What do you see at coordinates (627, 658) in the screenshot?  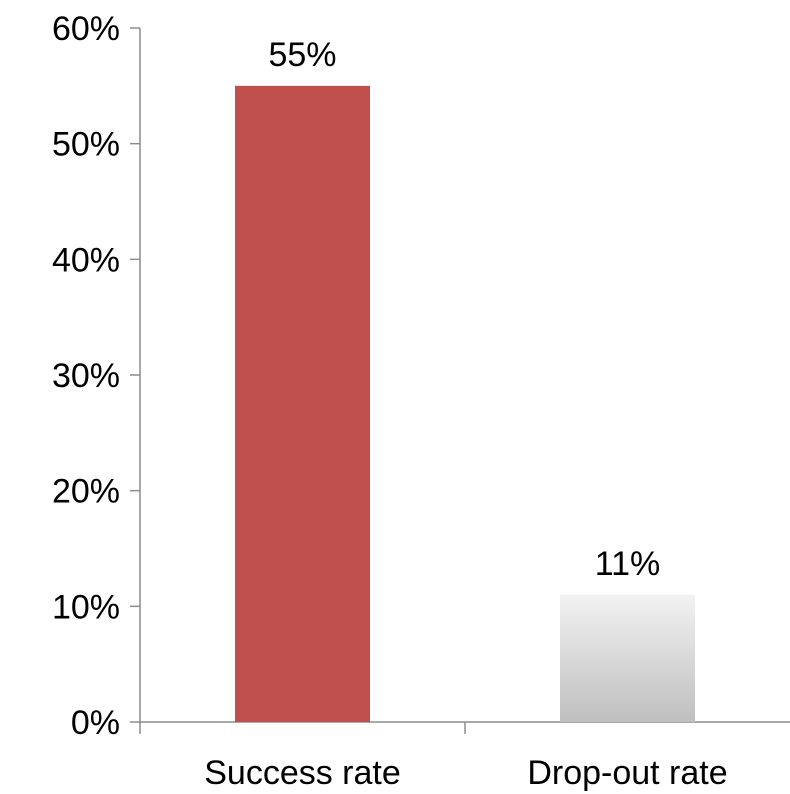 I see `bar-drop-out-rate` at bounding box center [627, 658].